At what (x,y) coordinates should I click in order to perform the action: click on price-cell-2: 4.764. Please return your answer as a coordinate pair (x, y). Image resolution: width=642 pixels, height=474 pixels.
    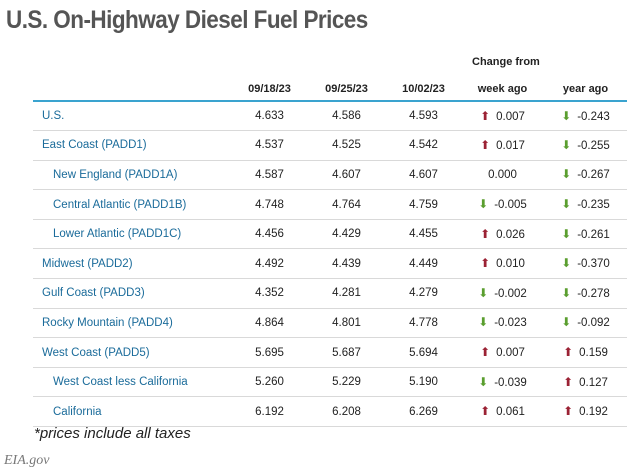
    Looking at the image, I should click on (346, 204).